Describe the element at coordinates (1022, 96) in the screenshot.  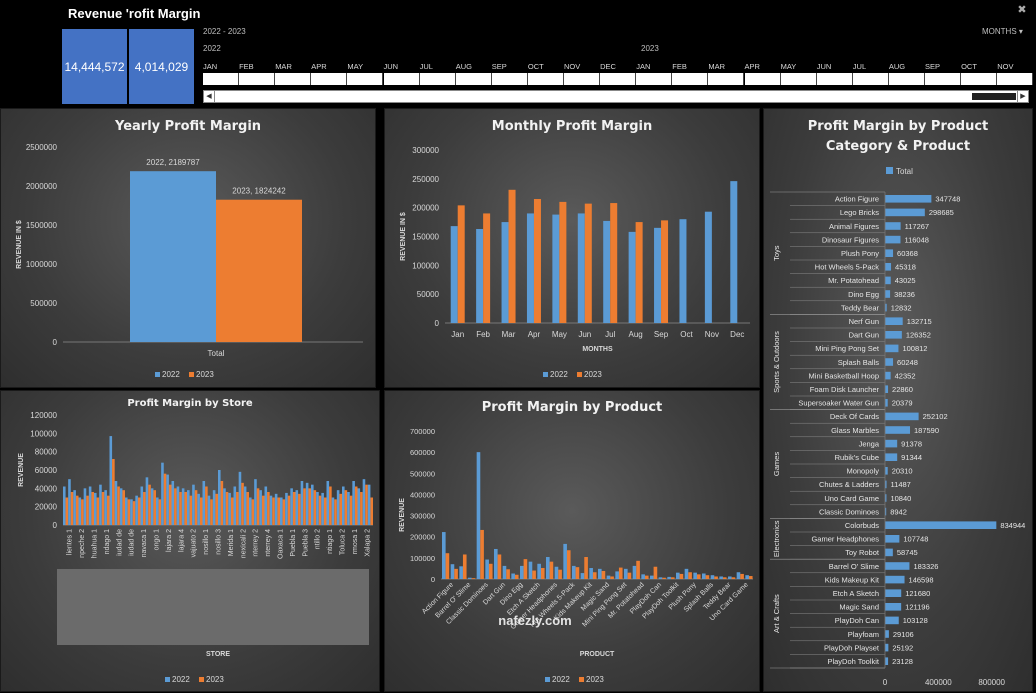
I see `scroll-right-icon: ▶` at that location.